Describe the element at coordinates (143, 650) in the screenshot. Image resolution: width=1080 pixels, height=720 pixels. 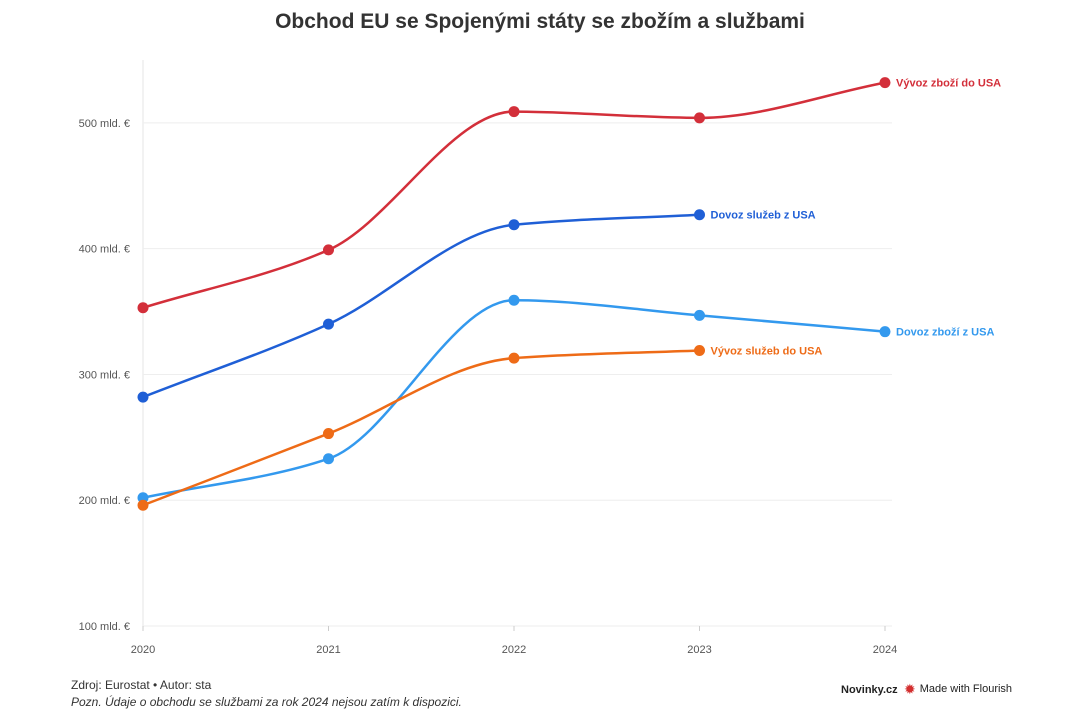
I see `x-tick-label: 2020` at that location.